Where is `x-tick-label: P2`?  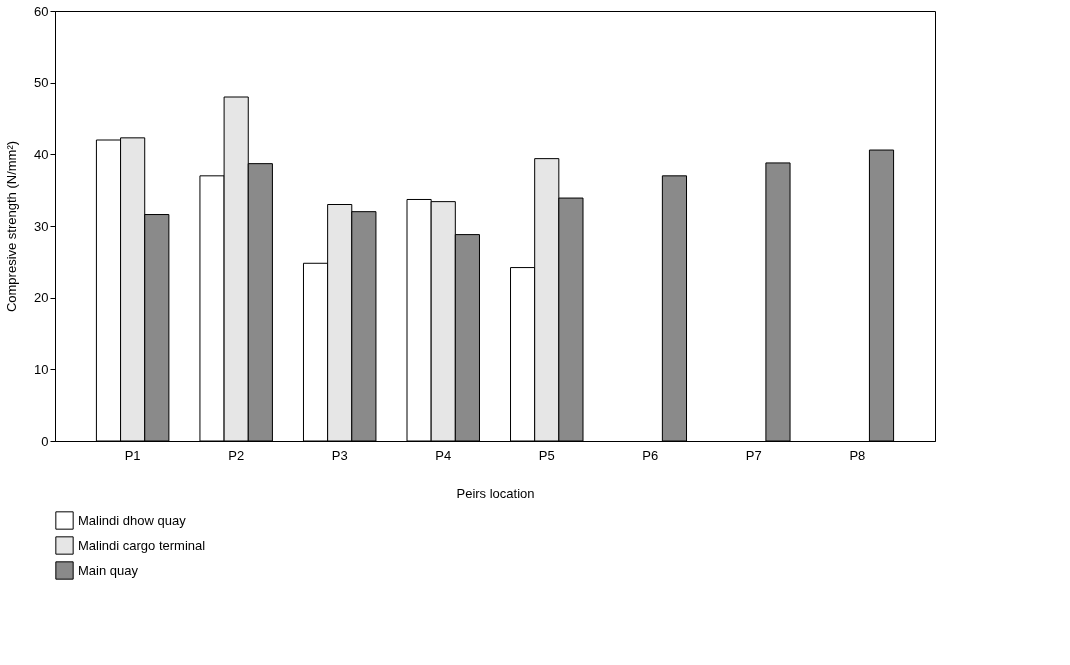 x-tick-label: P2 is located at coordinates (236, 455).